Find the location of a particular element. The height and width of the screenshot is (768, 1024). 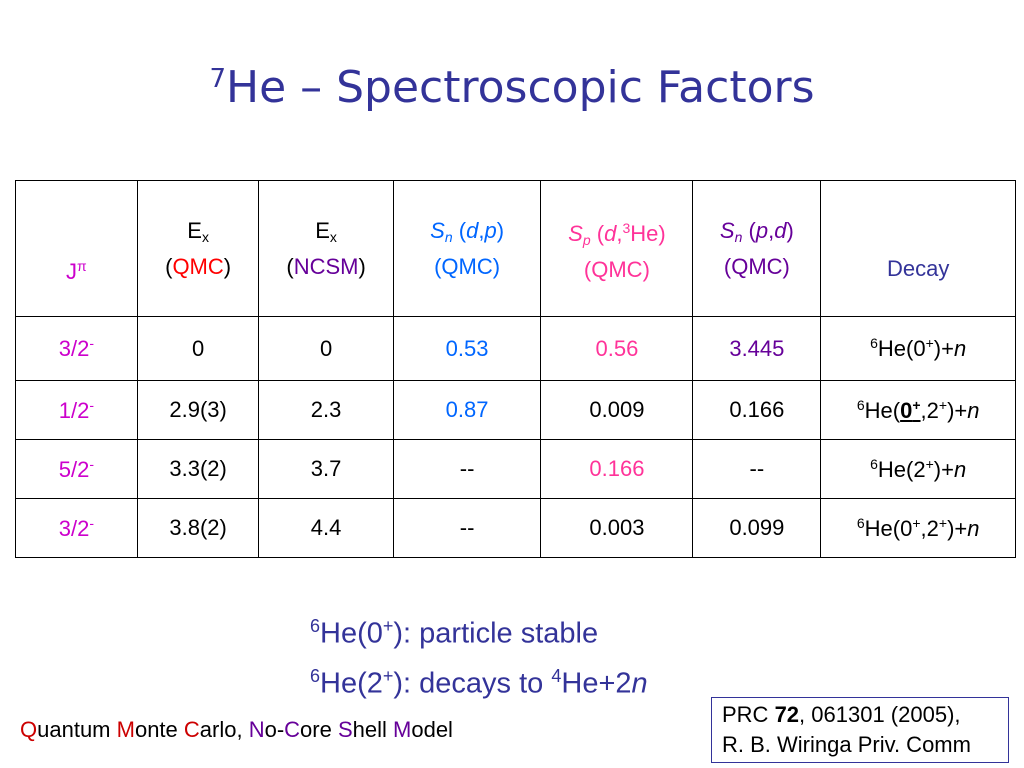

cell-sn-pd: -- is located at coordinates (757, 469).